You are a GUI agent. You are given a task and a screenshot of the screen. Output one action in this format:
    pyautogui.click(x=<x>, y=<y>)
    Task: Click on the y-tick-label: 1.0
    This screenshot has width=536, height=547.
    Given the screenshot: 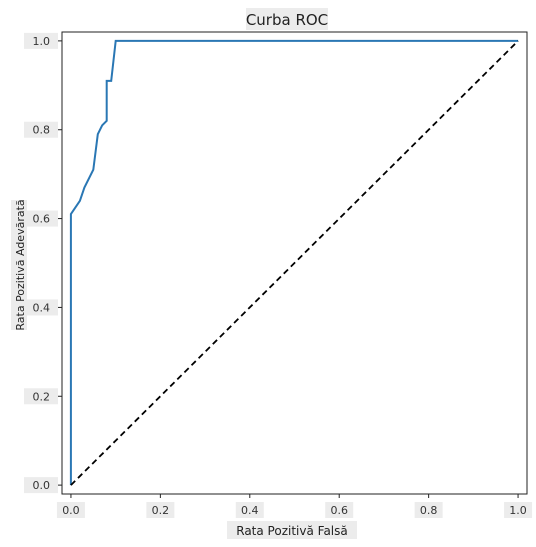 What is the action you would take?
    pyautogui.click(x=42, y=41)
    